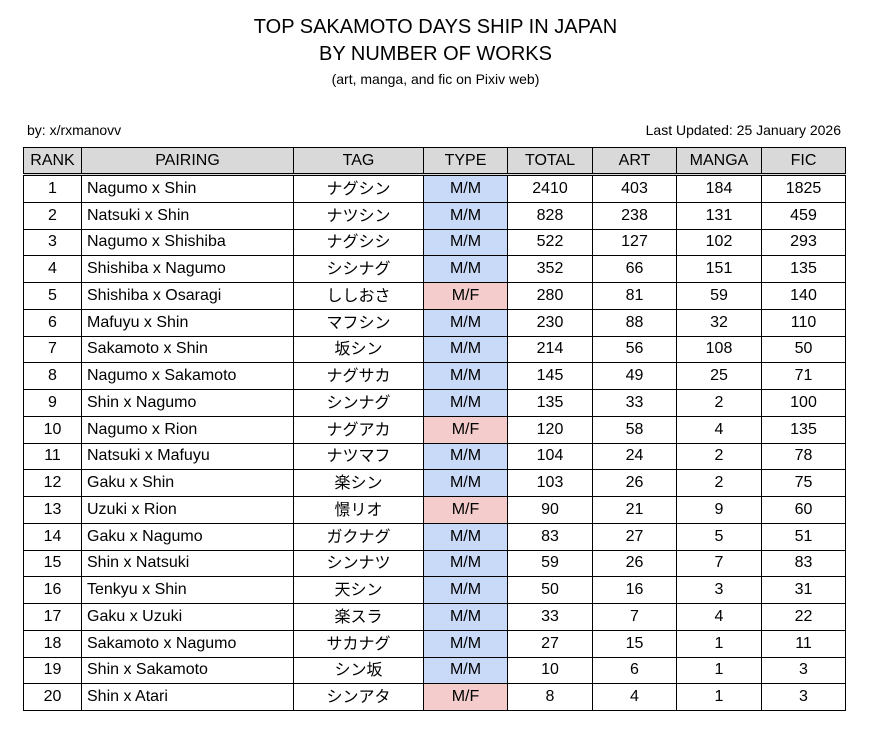 The image size is (871, 738). I want to click on cell-manga: 108, so click(719, 349).